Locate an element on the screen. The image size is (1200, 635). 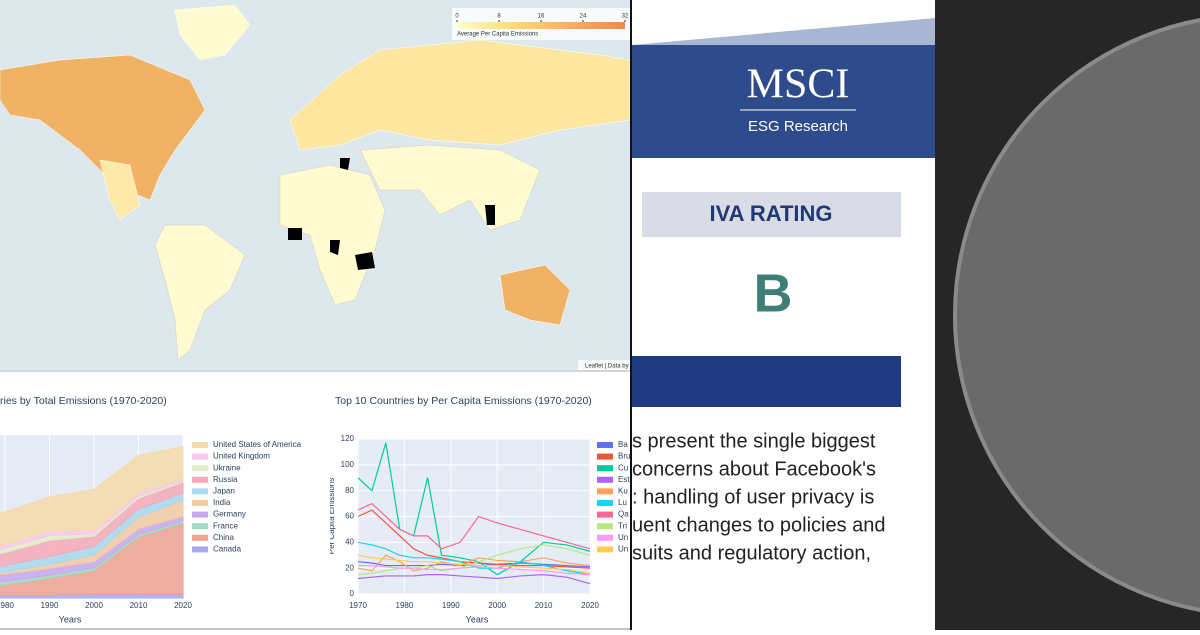
y-tick-label: 0 is located at coordinates (352, 593).